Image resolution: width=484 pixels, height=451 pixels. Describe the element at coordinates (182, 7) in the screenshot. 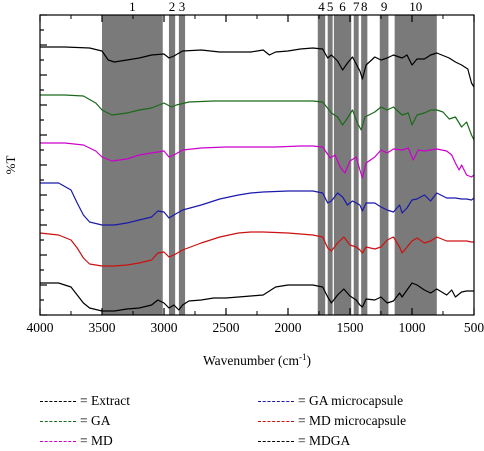

I see `band-label-3: 3` at that location.